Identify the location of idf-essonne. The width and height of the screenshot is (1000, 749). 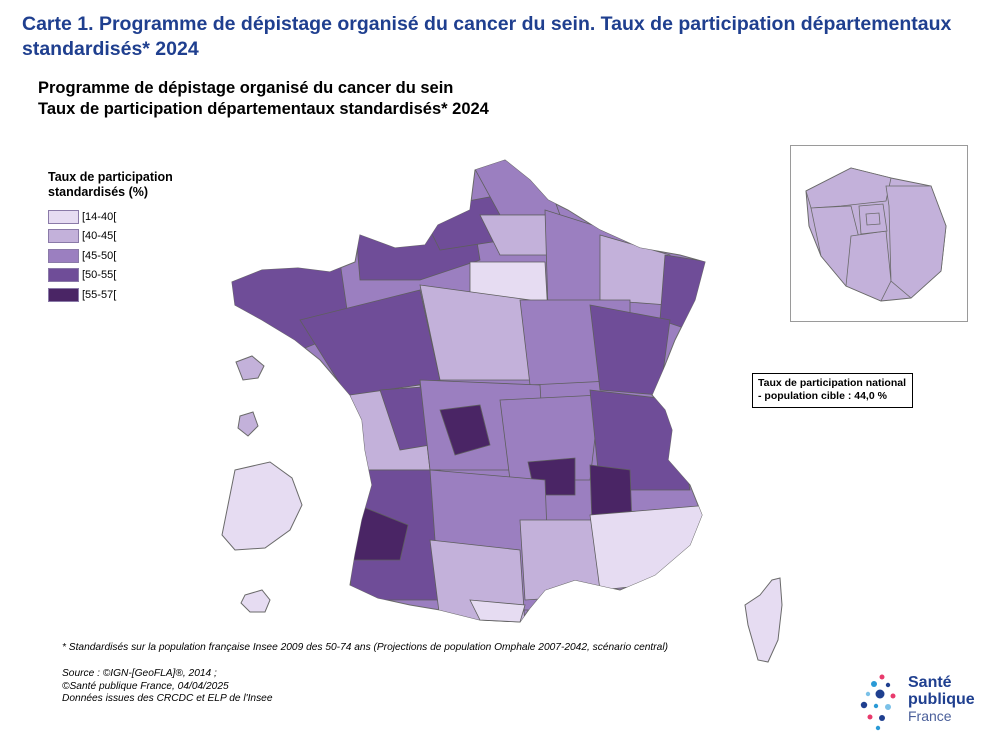
(868, 266).